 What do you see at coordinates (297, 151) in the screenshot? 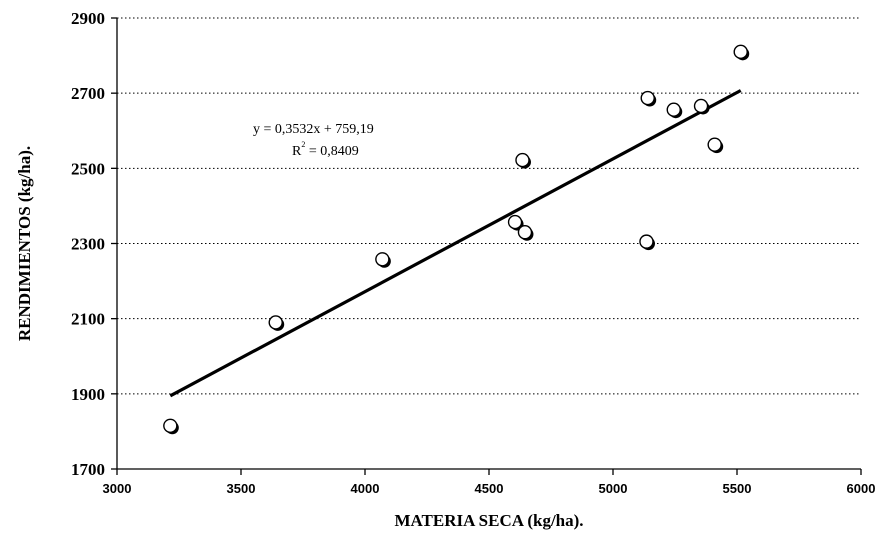
I see `r-squared-symbol: R` at bounding box center [297, 151].